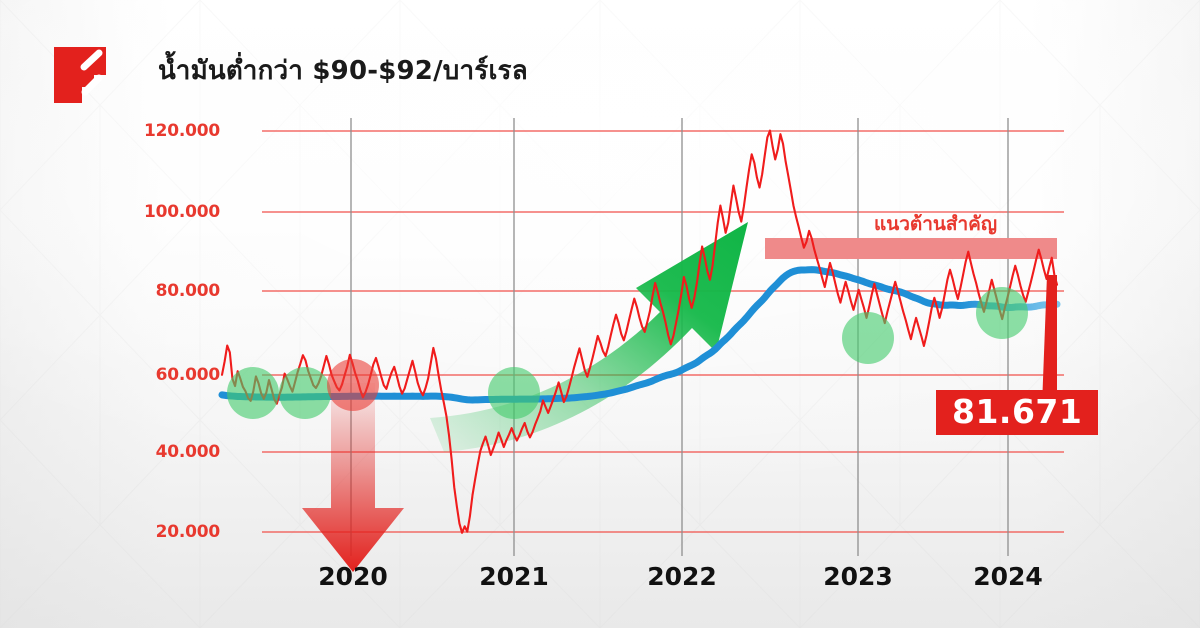 This screenshot has height=628, width=1200. What do you see at coordinates (181, 131) in the screenshot?
I see `y-tick-label: 120.000` at bounding box center [181, 131].